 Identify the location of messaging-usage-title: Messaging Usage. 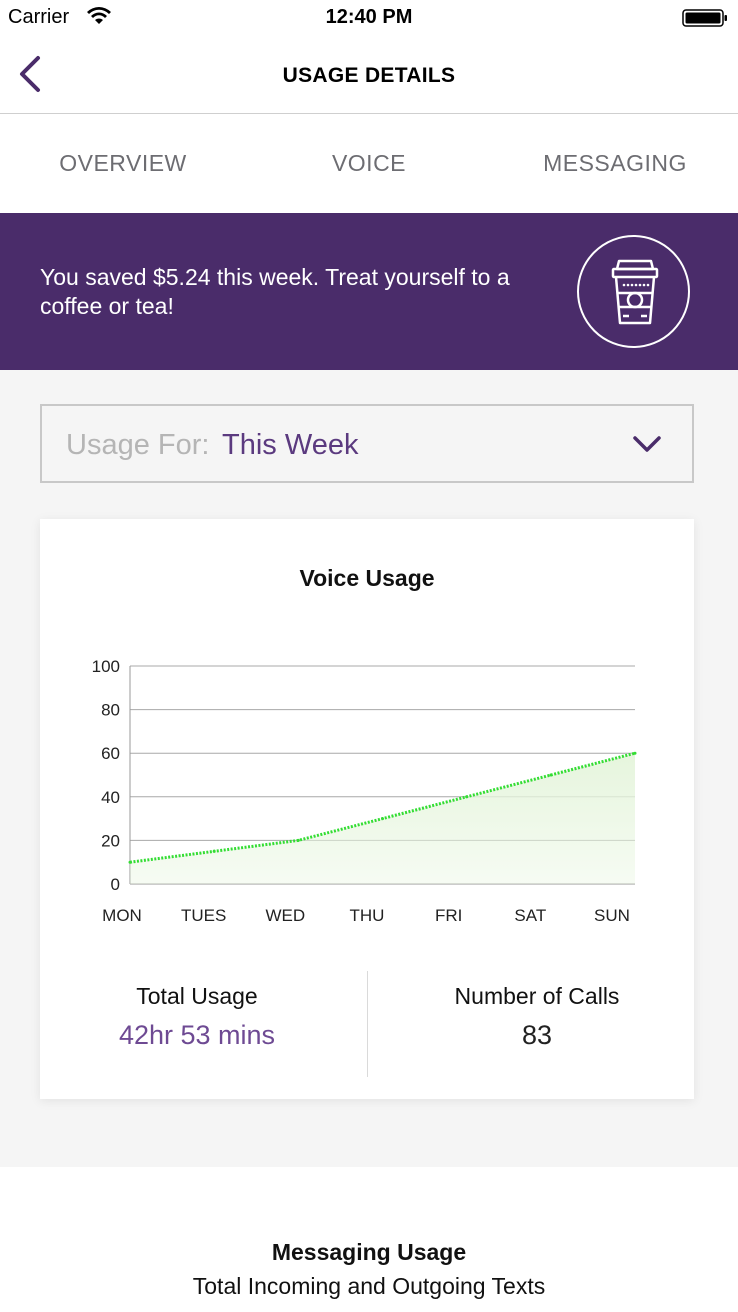
(369, 1252).